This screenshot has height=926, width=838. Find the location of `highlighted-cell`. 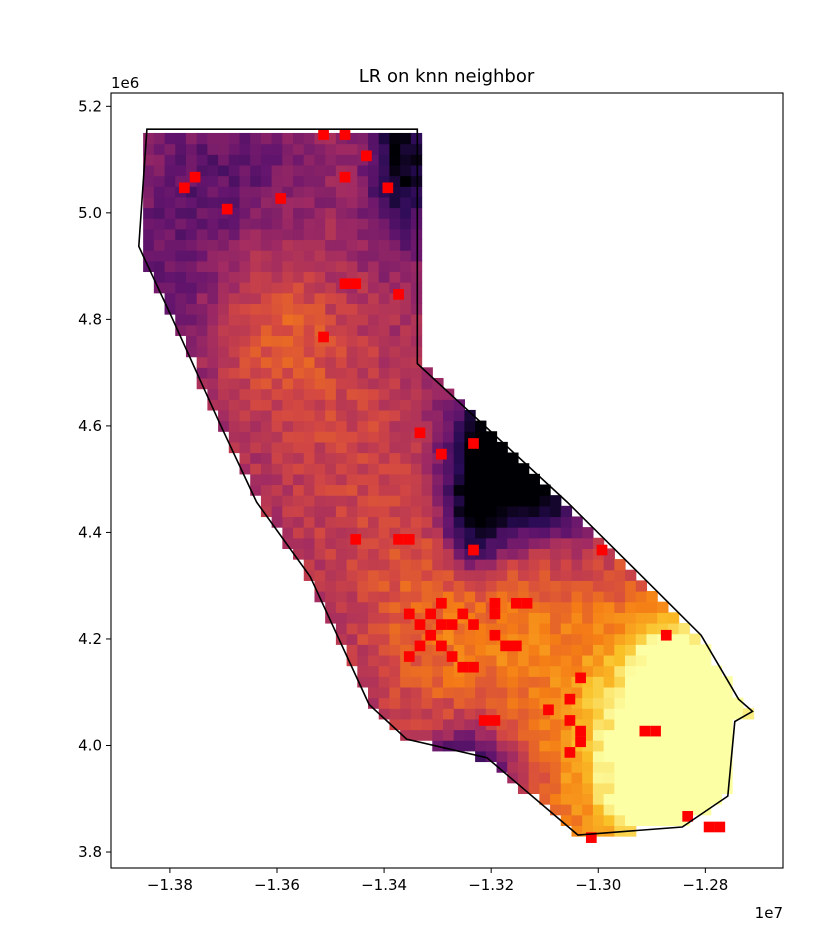

highlighted-cell is located at coordinates (473, 667).